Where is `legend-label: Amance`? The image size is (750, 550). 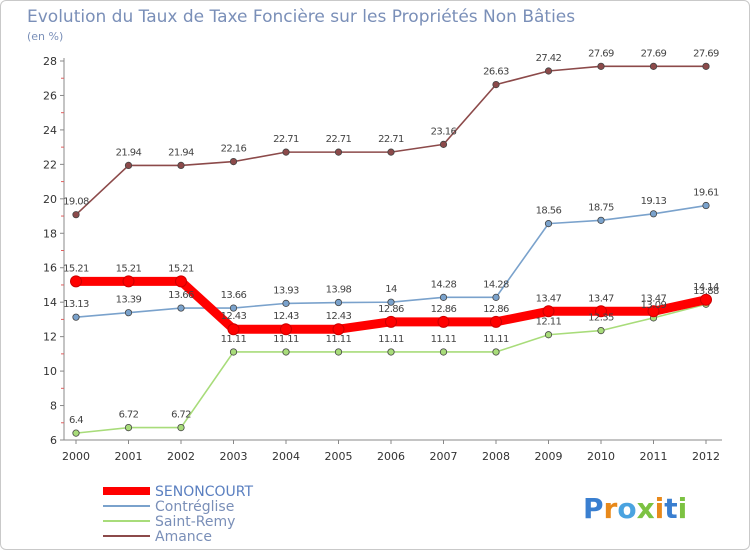 legend-label: Amance is located at coordinates (183, 537).